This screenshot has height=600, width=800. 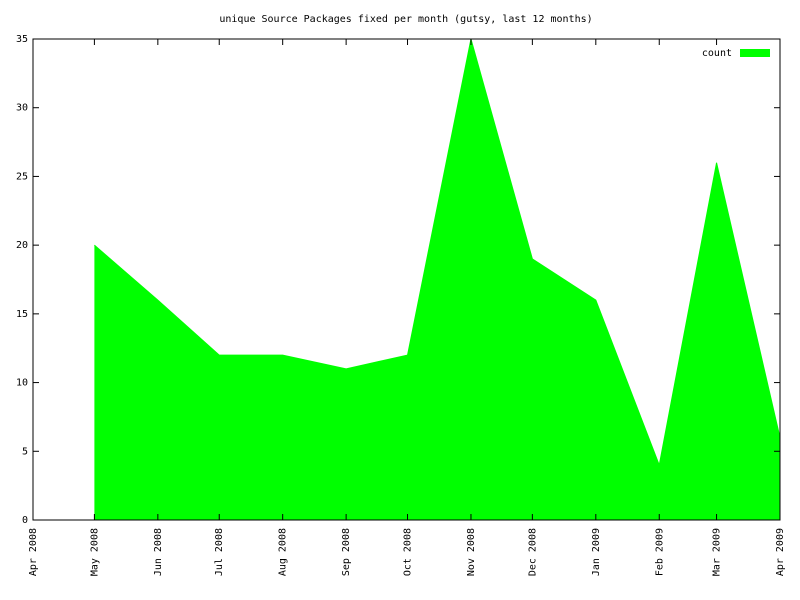 I want to click on legend-swatch, so click(x=755, y=53).